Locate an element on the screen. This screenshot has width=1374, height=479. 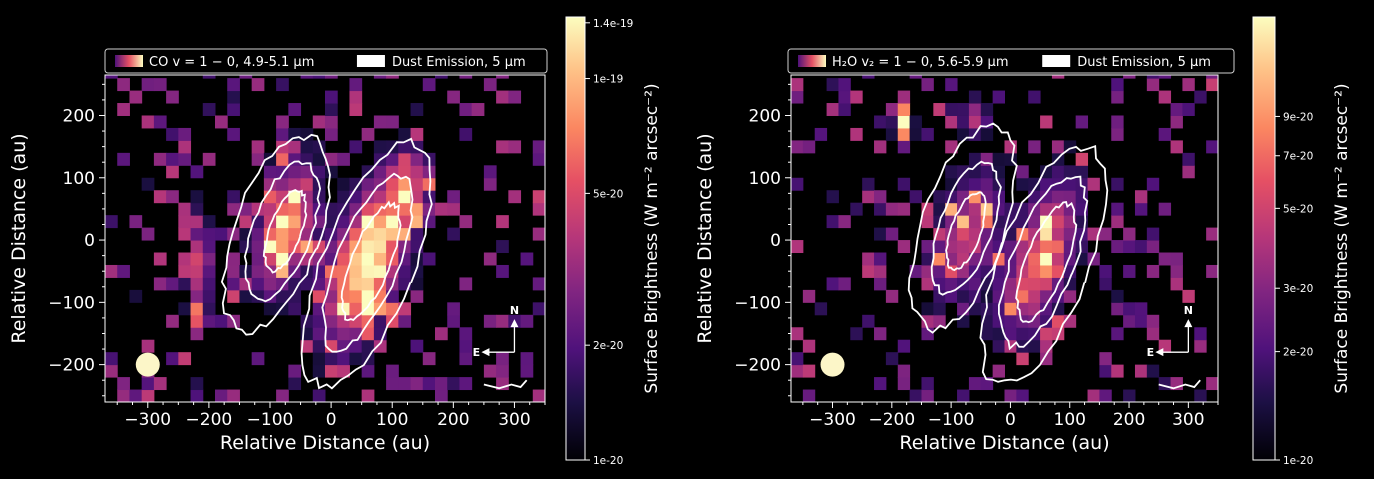
x-tick-label: −100 is located at coordinates (951, 420).